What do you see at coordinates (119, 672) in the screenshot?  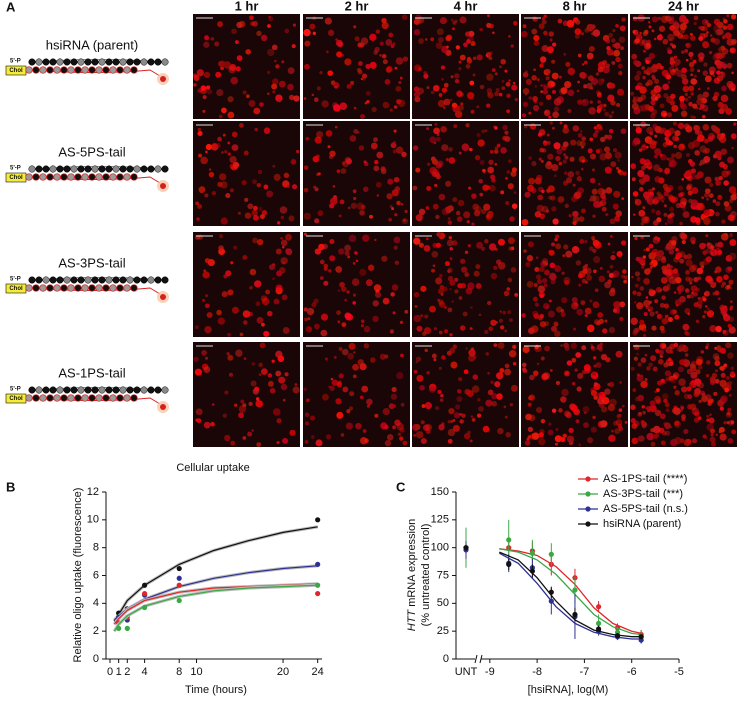 I see `x-tick-label: 1` at bounding box center [119, 672].